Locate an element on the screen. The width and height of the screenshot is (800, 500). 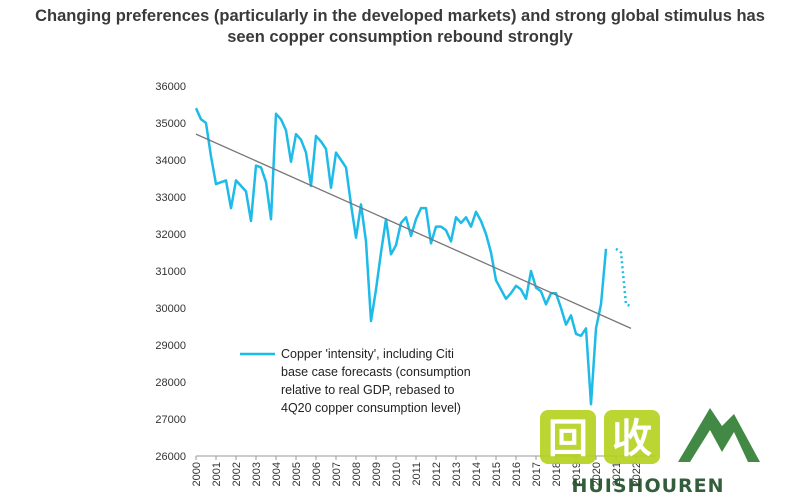
series-forecast-line is located at coordinates (623, 277).